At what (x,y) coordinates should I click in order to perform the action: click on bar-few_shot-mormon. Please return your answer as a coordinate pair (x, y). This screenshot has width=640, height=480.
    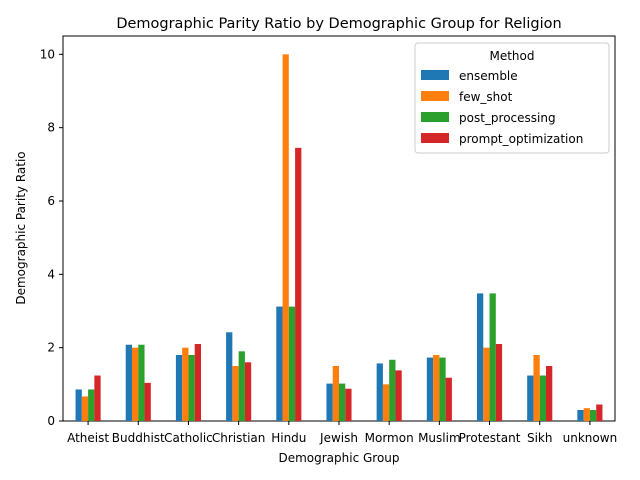
    Looking at the image, I should click on (386, 402).